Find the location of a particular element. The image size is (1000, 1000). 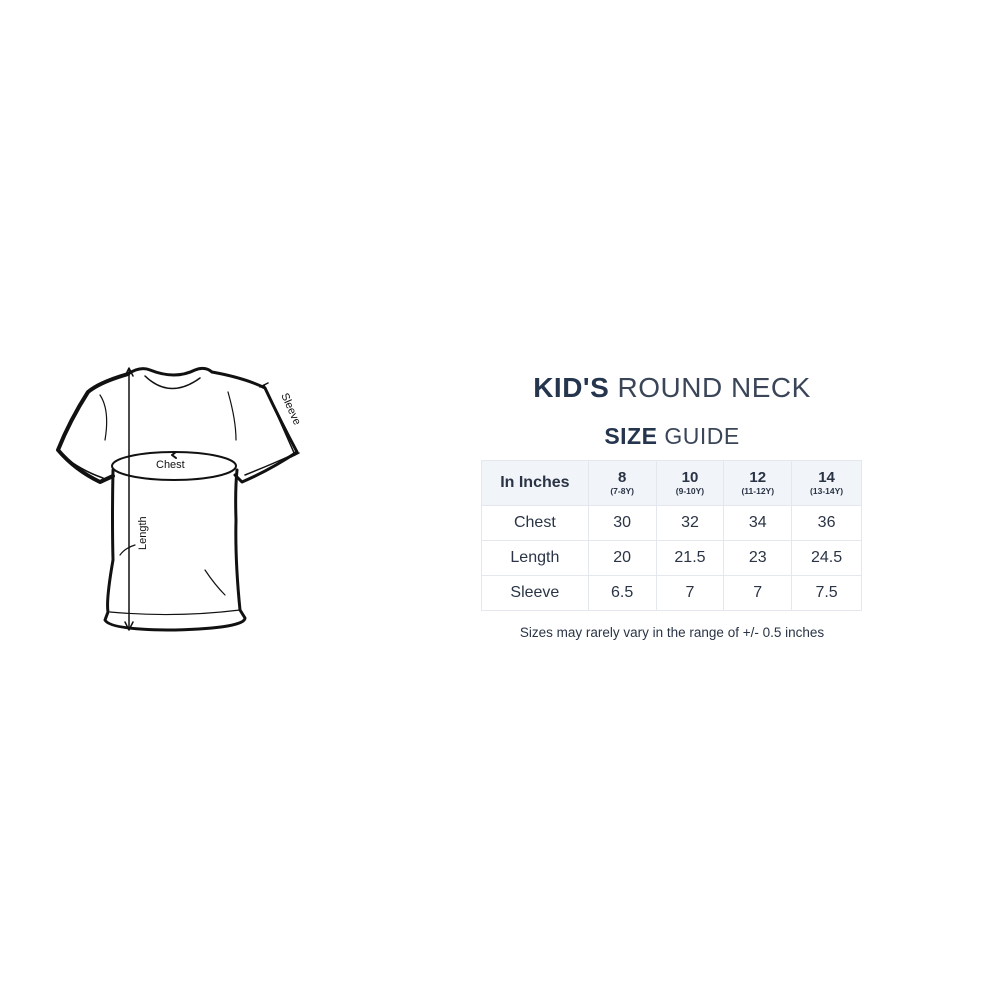

age: (13-14Y) is located at coordinates (827, 490).